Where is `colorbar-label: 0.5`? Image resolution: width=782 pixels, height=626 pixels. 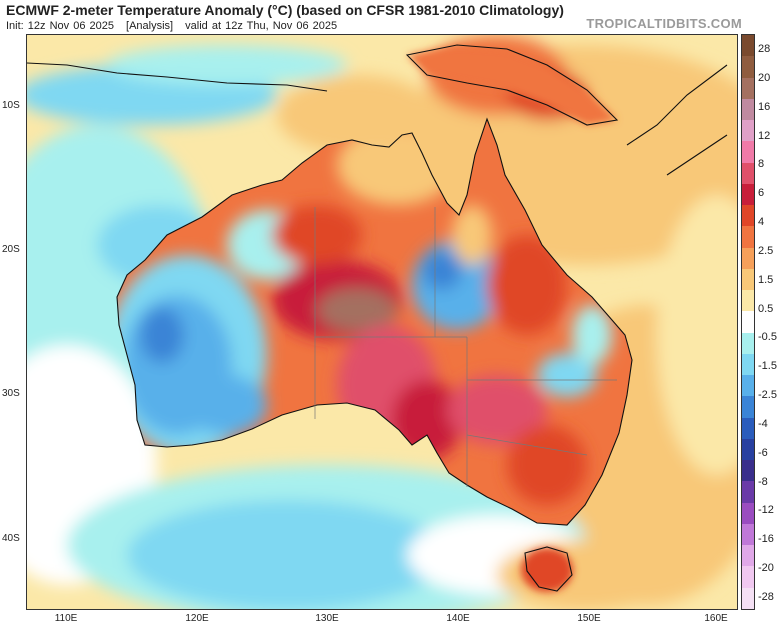
colorbar-label: 0.5 is located at coordinates (766, 308).